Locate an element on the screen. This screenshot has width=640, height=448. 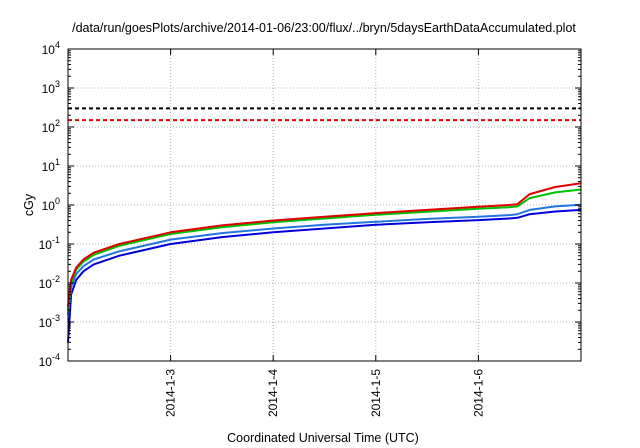
y-tick-label: 10³ is located at coordinates (51, 87).